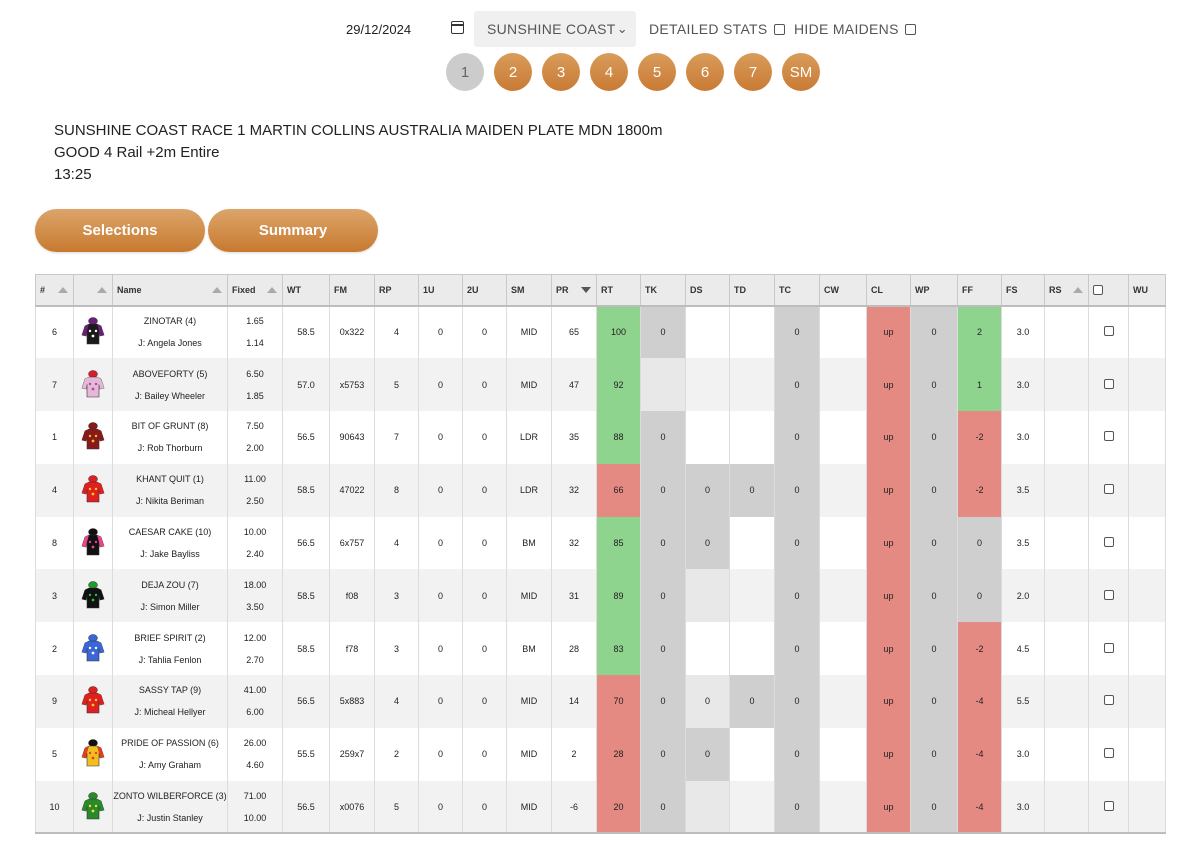 The height and width of the screenshot is (842, 1200). What do you see at coordinates (651, 289) in the screenshot?
I see `column-header-label: TK` at bounding box center [651, 289].